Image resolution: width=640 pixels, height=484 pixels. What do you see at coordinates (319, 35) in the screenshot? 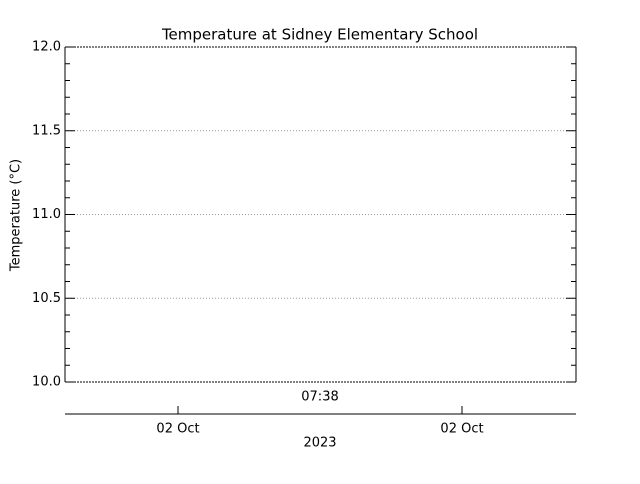
I see `chart-title: Temperature at Sidney Elementary School` at bounding box center [319, 35].